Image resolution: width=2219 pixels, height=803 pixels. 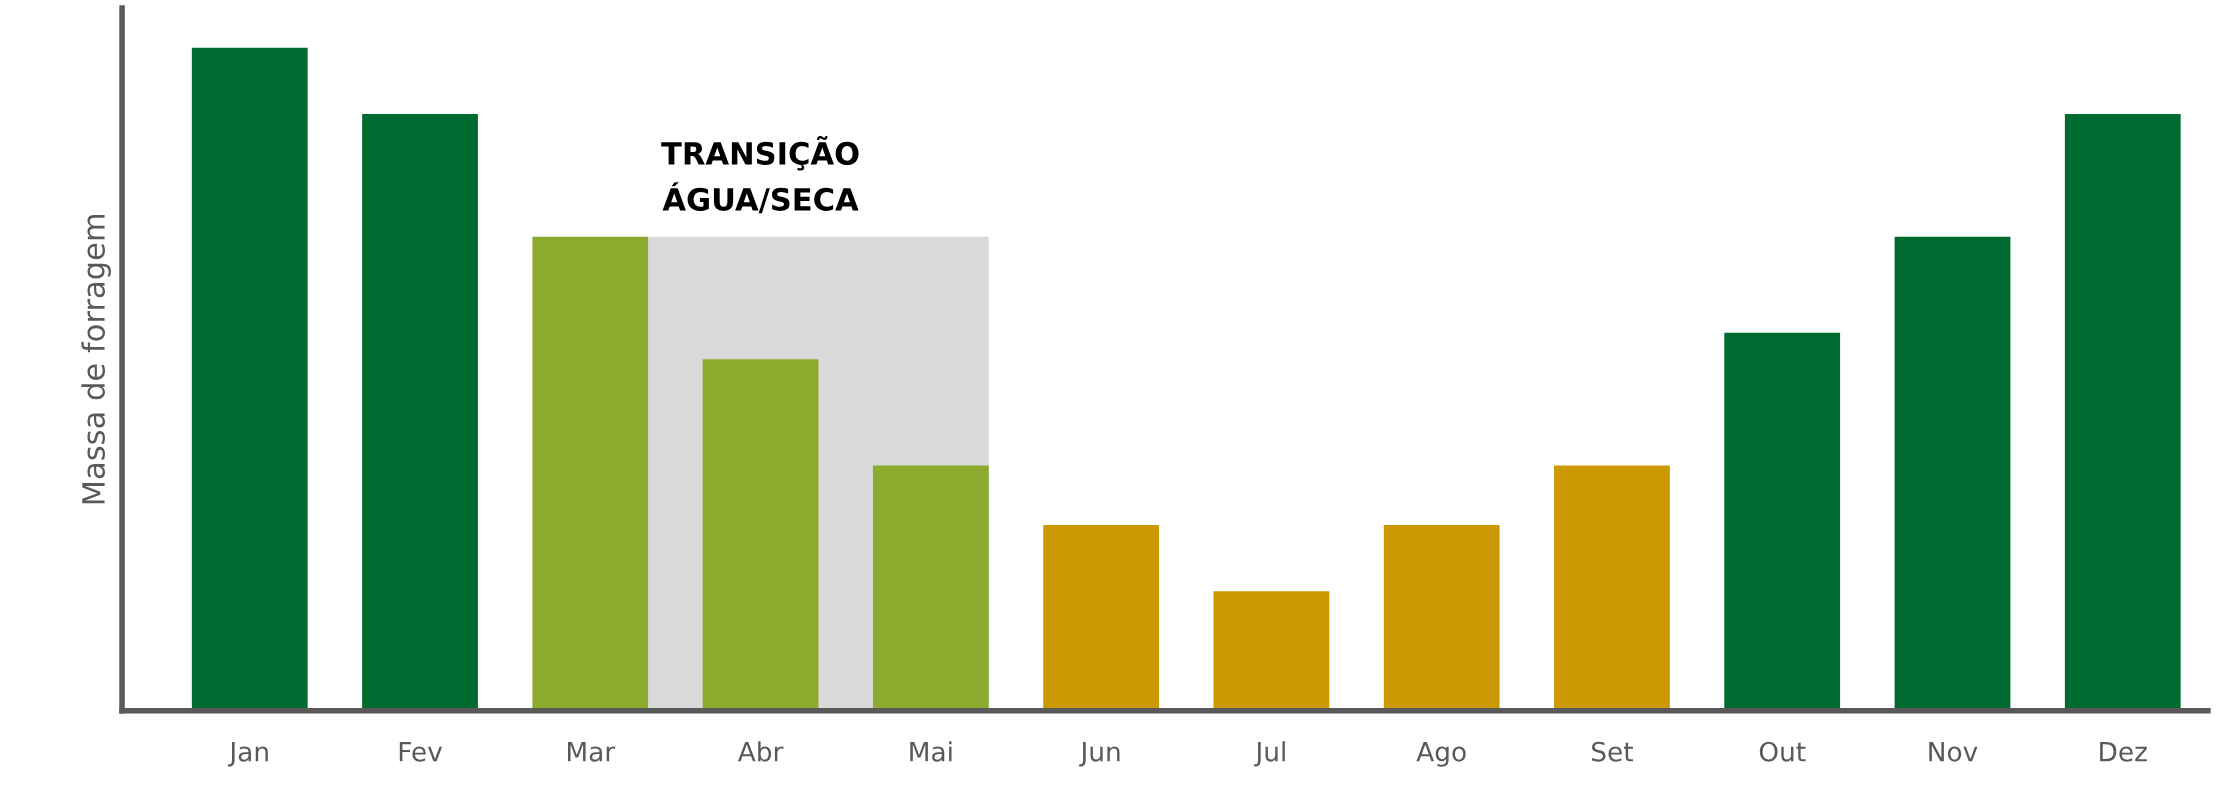 I want to click on x-tick-label: Out, so click(x=1782, y=751).